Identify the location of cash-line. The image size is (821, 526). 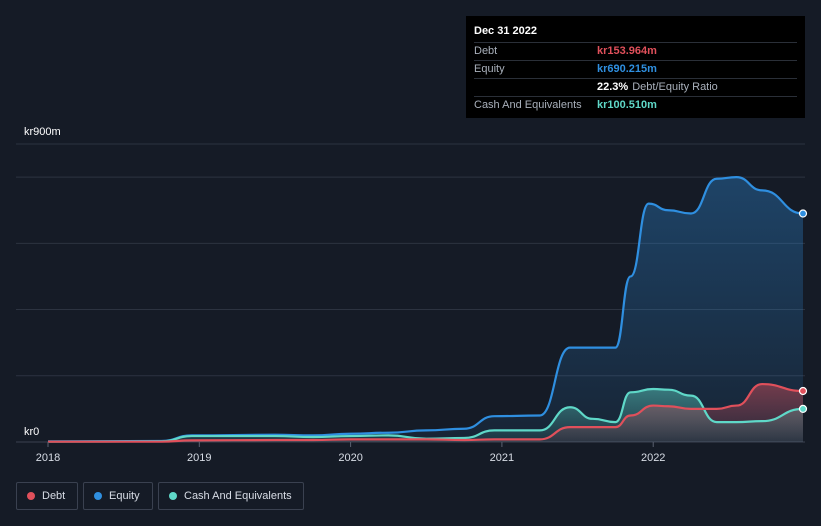
(425, 415).